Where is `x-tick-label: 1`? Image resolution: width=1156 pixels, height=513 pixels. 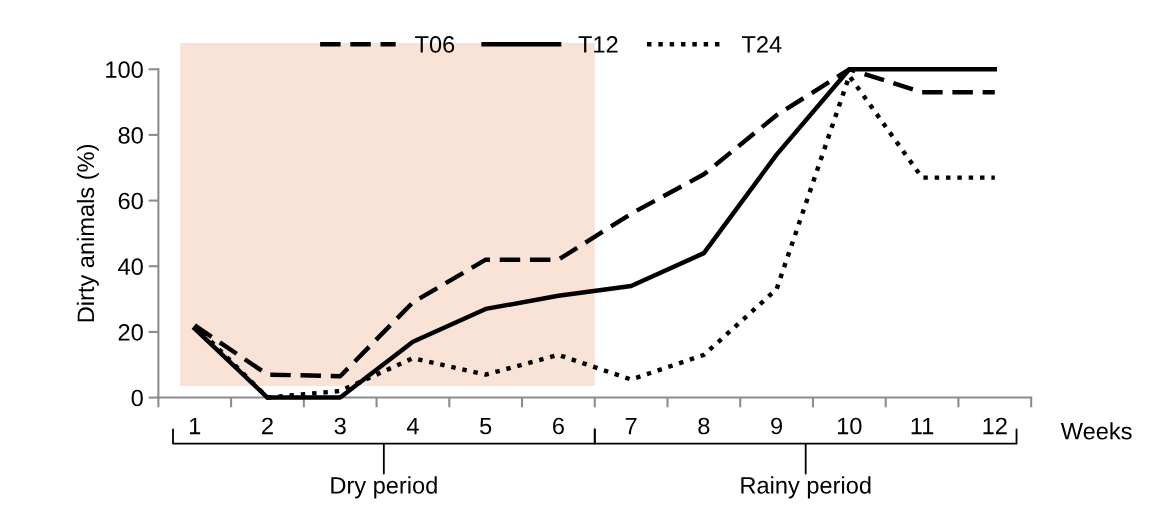 x-tick-label: 1 is located at coordinates (195, 426).